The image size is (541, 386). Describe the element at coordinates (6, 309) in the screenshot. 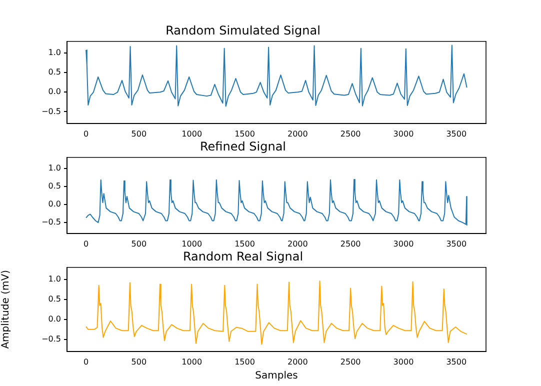

I see `y-axis-title: Amplitude (mV)` at that location.